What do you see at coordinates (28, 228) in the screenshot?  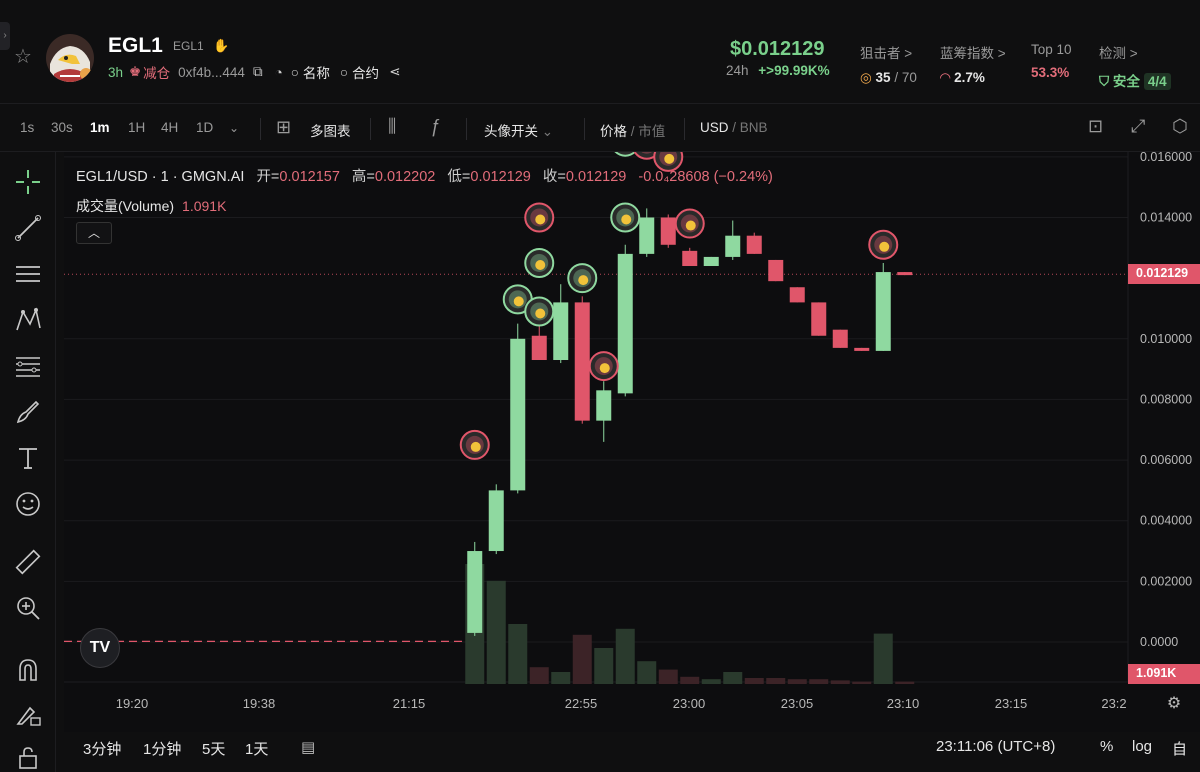 I see `trend-line-icon` at bounding box center [28, 228].